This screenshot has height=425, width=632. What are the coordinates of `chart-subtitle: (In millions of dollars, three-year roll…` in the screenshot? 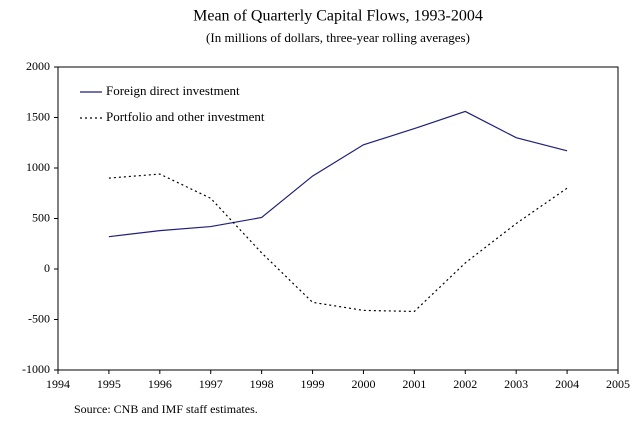 It's located at (338, 37).